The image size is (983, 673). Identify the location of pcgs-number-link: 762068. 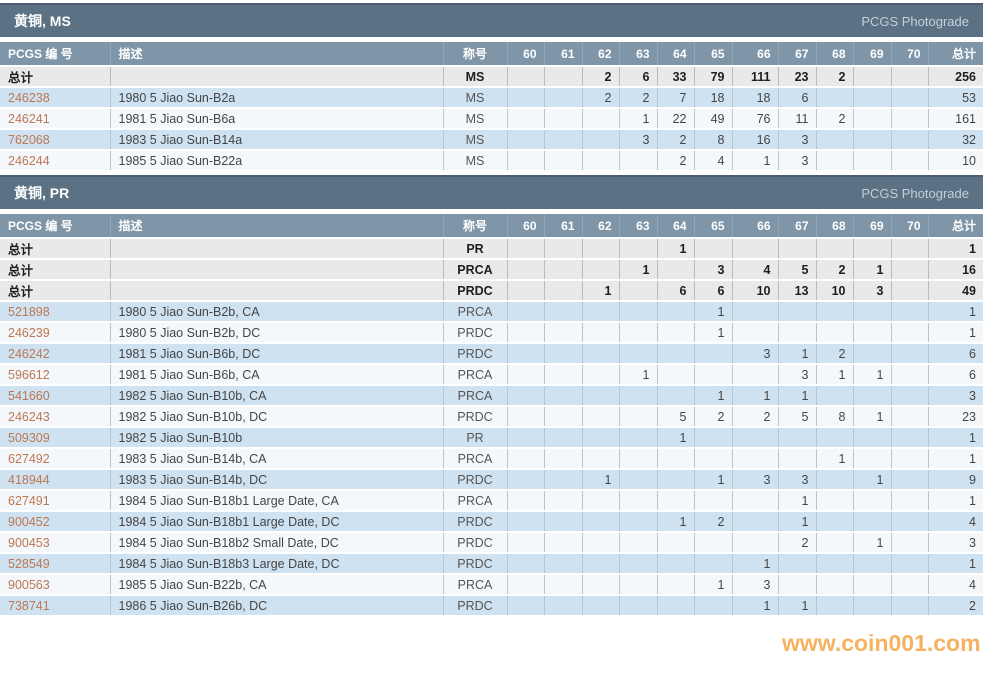
(29, 139).